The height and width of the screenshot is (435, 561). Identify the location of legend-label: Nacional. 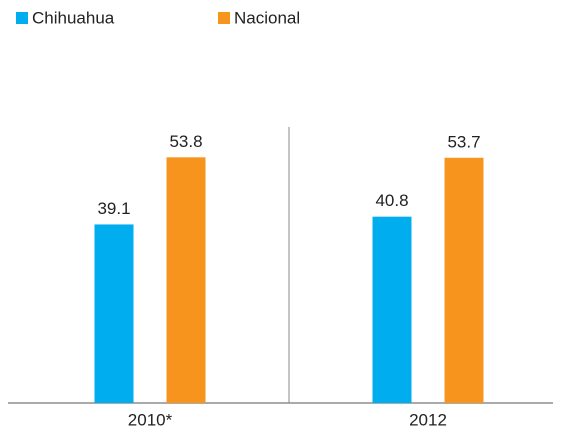
(267, 17).